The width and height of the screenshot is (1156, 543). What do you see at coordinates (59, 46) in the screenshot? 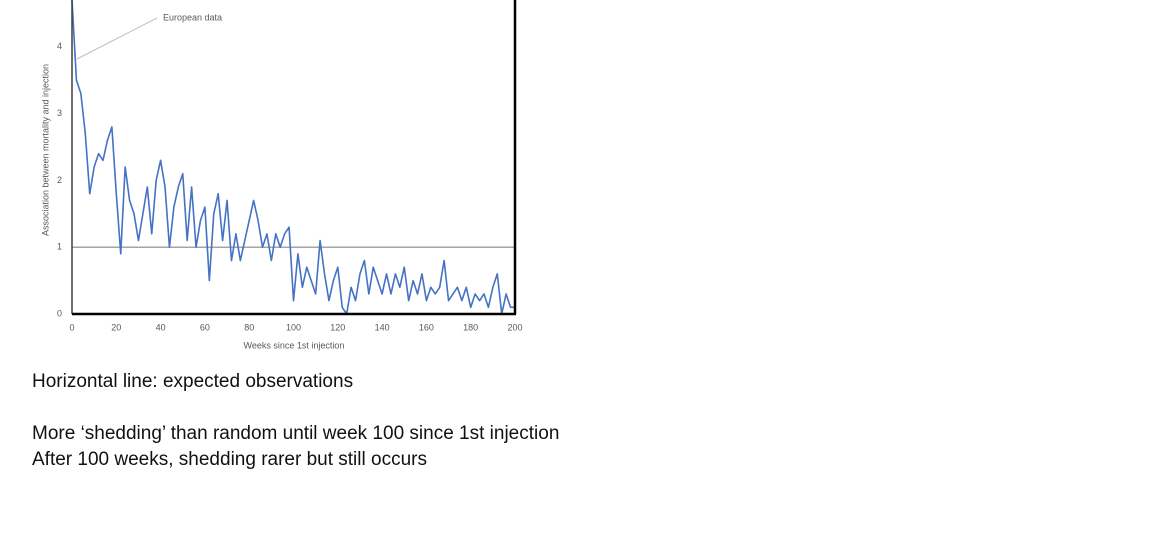
I see `y-tick-label: 4` at bounding box center [59, 46].